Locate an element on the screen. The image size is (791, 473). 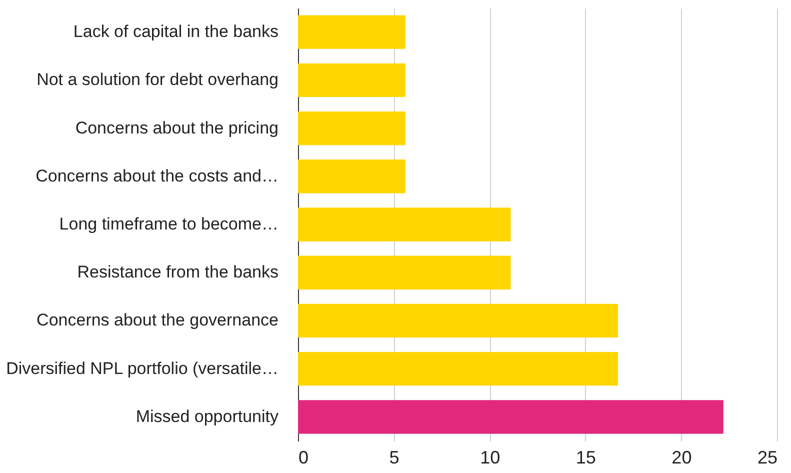
x-tick-label: 25 is located at coordinates (767, 458).